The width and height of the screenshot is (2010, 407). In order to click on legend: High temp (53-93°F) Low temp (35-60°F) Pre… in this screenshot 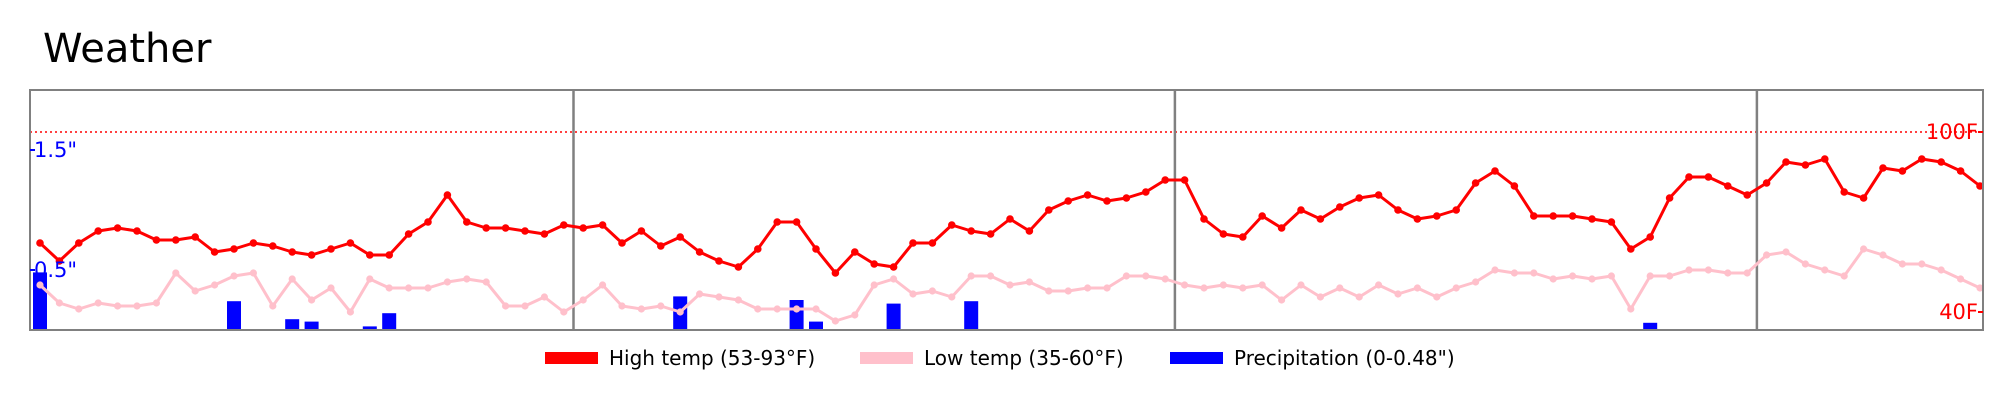, I will do `click(1000, 358)`.